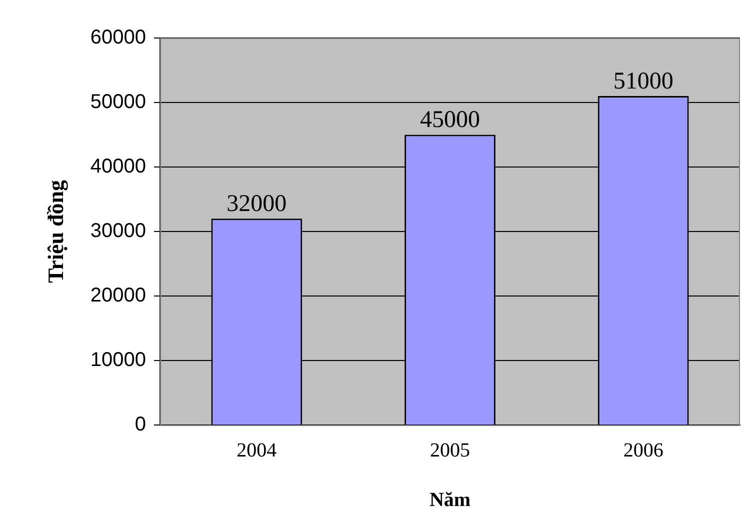  Describe the element at coordinates (55, 231) in the screenshot. I see `y-axis-title: Triệu đồng` at that location.